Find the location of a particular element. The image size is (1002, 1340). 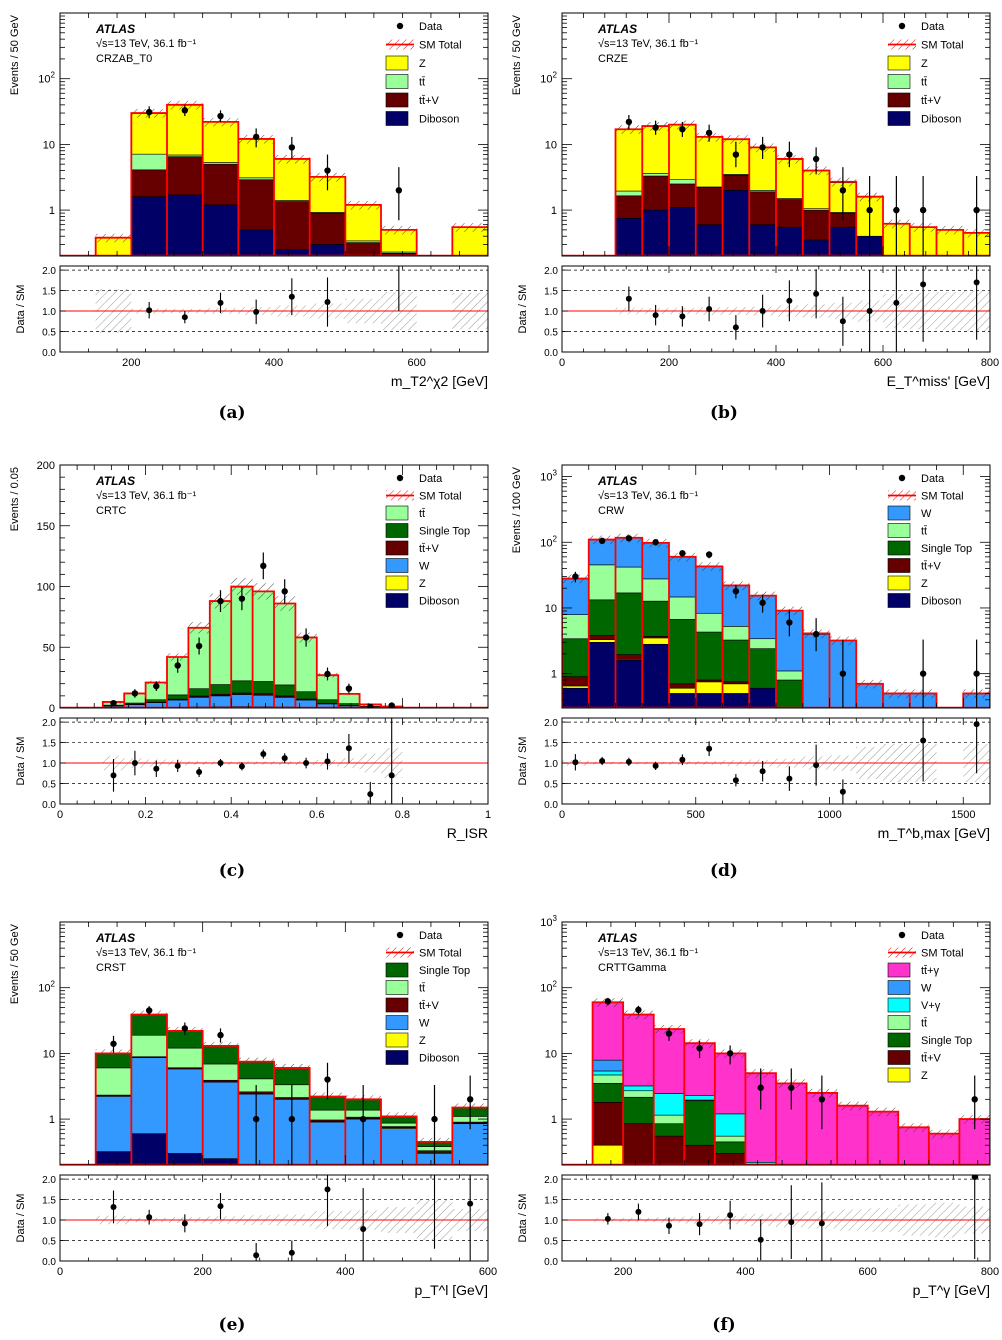

x-tick-label: 0.8 is located at coordinates (402, 815).